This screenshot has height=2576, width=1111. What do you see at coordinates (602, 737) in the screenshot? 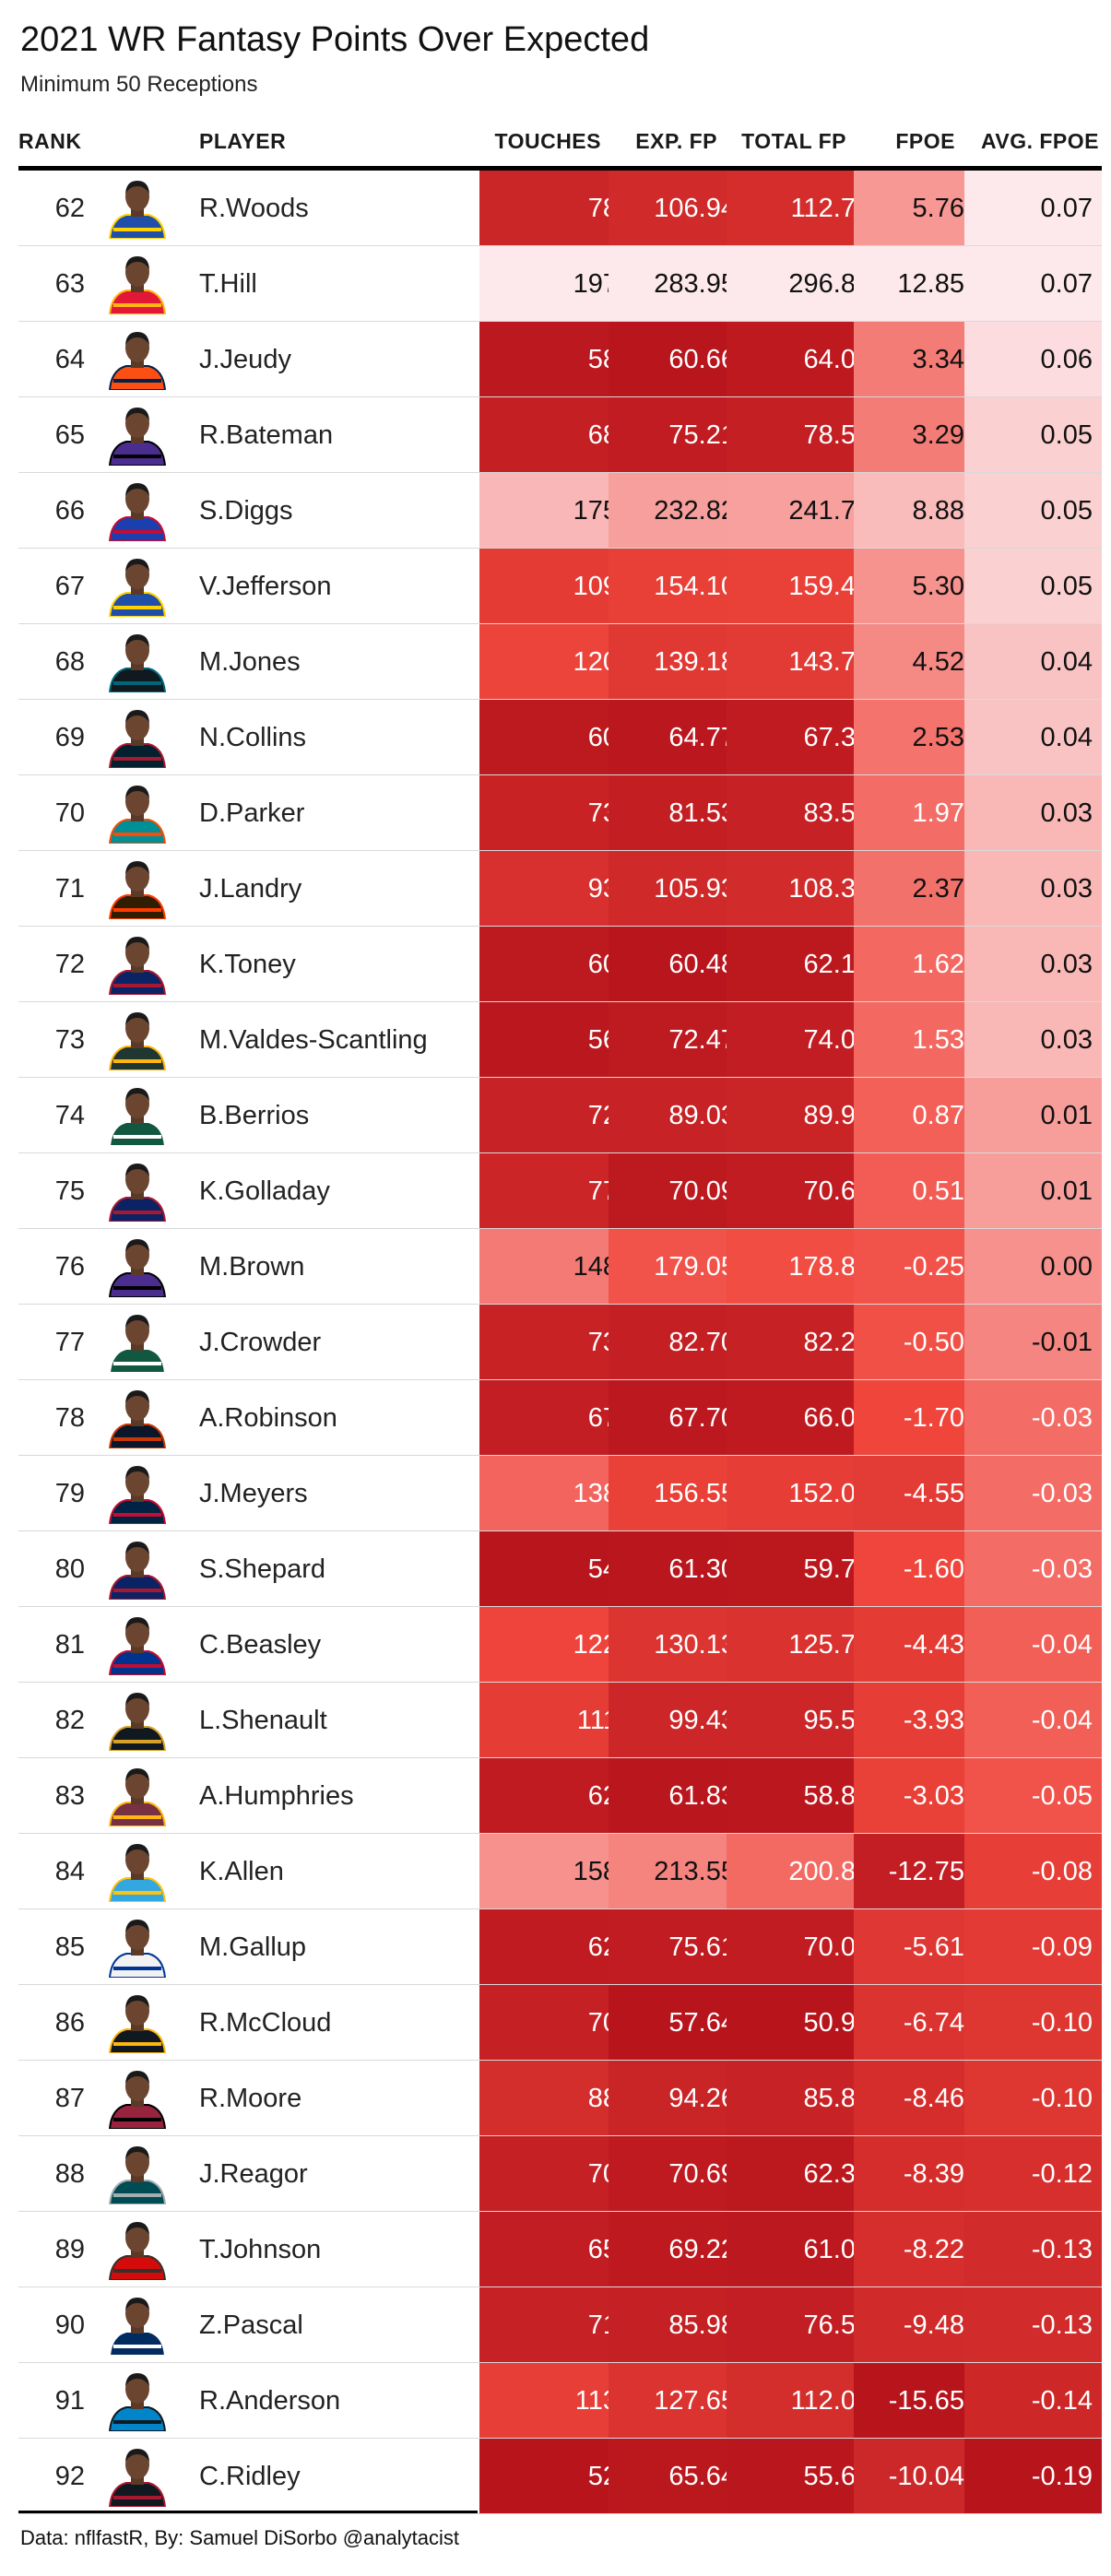
I see `touches-cell: 60` at bounding box center [602, 737].